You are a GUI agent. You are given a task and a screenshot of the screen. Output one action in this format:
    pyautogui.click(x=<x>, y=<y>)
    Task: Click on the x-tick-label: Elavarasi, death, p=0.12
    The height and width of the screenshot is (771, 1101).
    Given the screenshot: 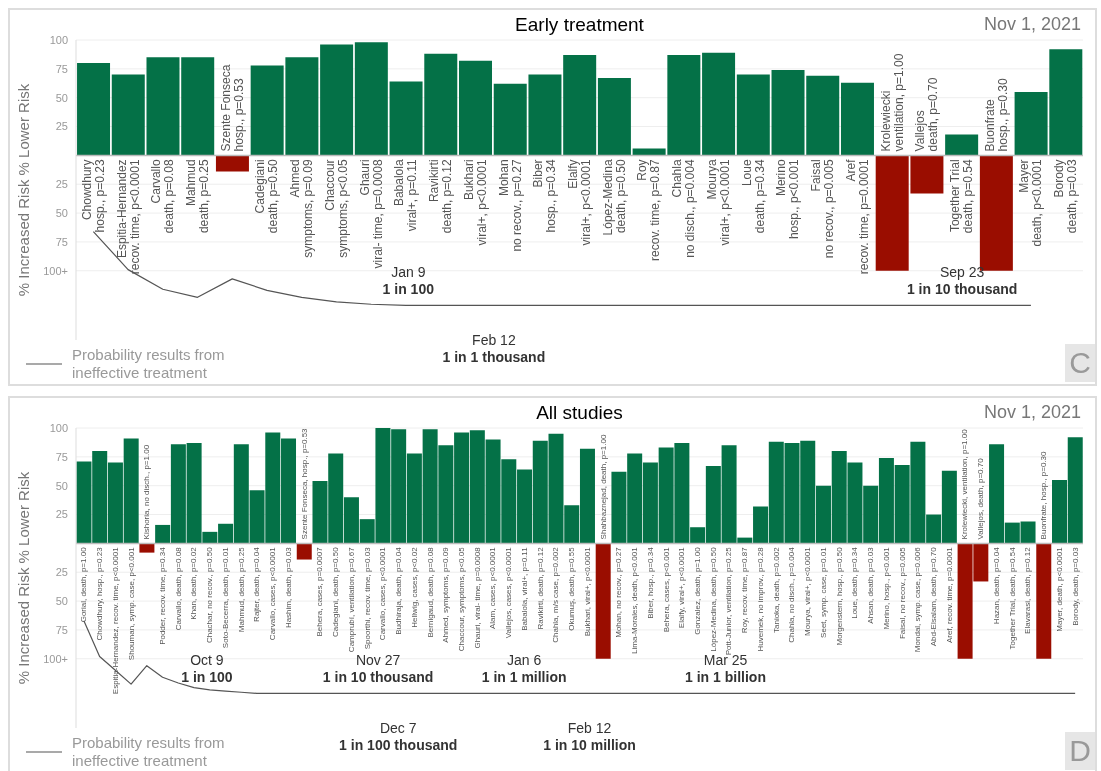 What is the action you would take?
    pyautogui.click(x=1028, y=590)
    